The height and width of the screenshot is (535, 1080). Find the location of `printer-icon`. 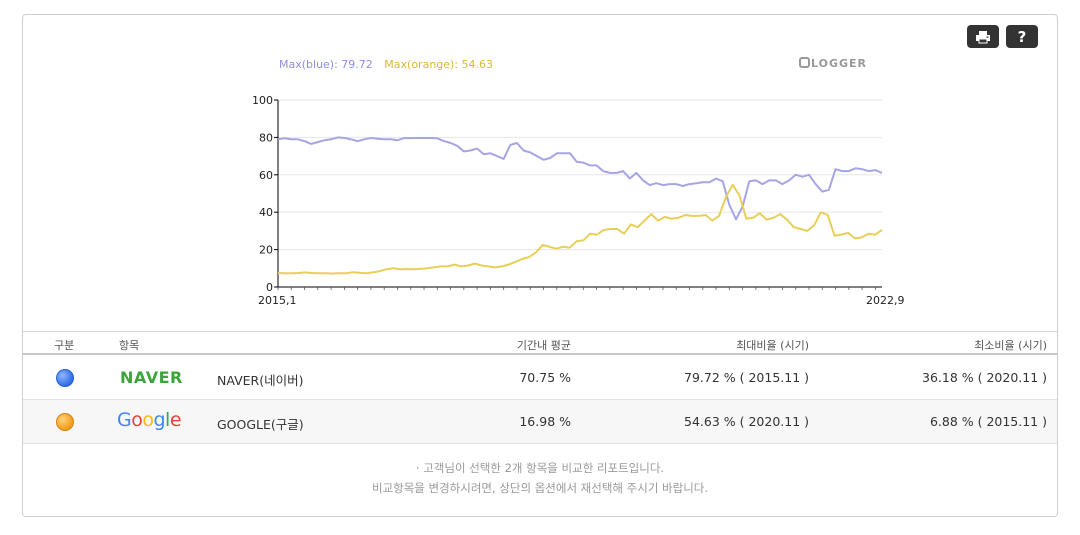

printer-icon is located at coordinates (983, 36).